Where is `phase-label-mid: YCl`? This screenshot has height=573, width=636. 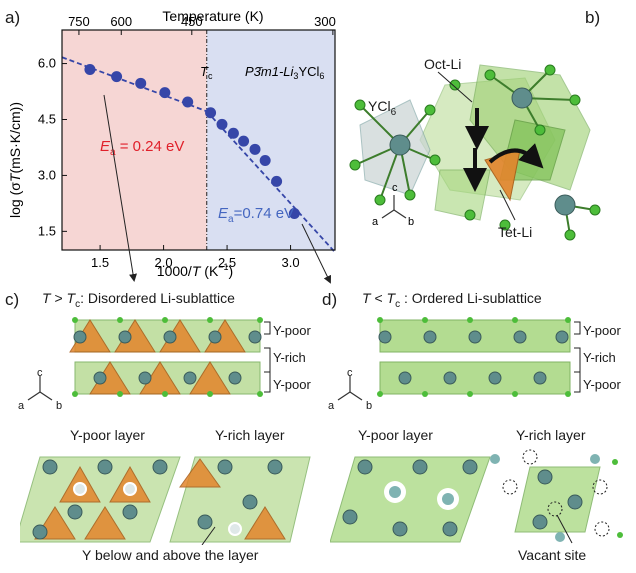
phase-label-mid: YCl is located at coordinates (308, 71).